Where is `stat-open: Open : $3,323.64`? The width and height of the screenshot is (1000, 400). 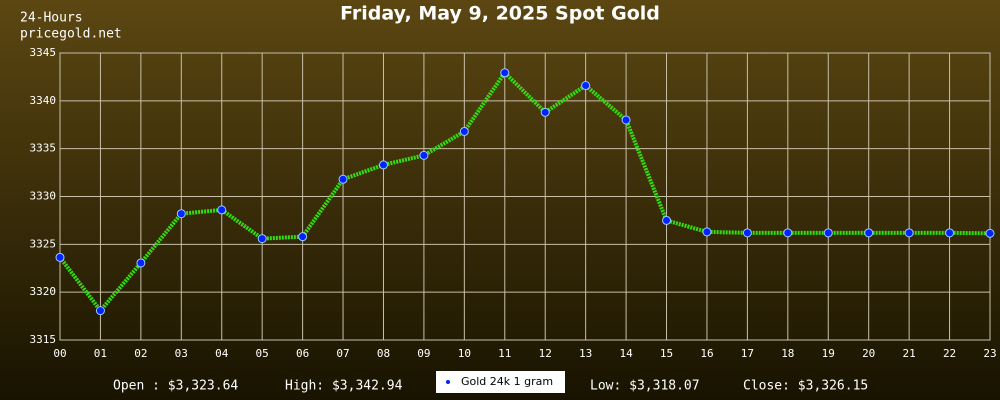 stat-open: Open : $3,323.64 is located at coordinates (175, 386).